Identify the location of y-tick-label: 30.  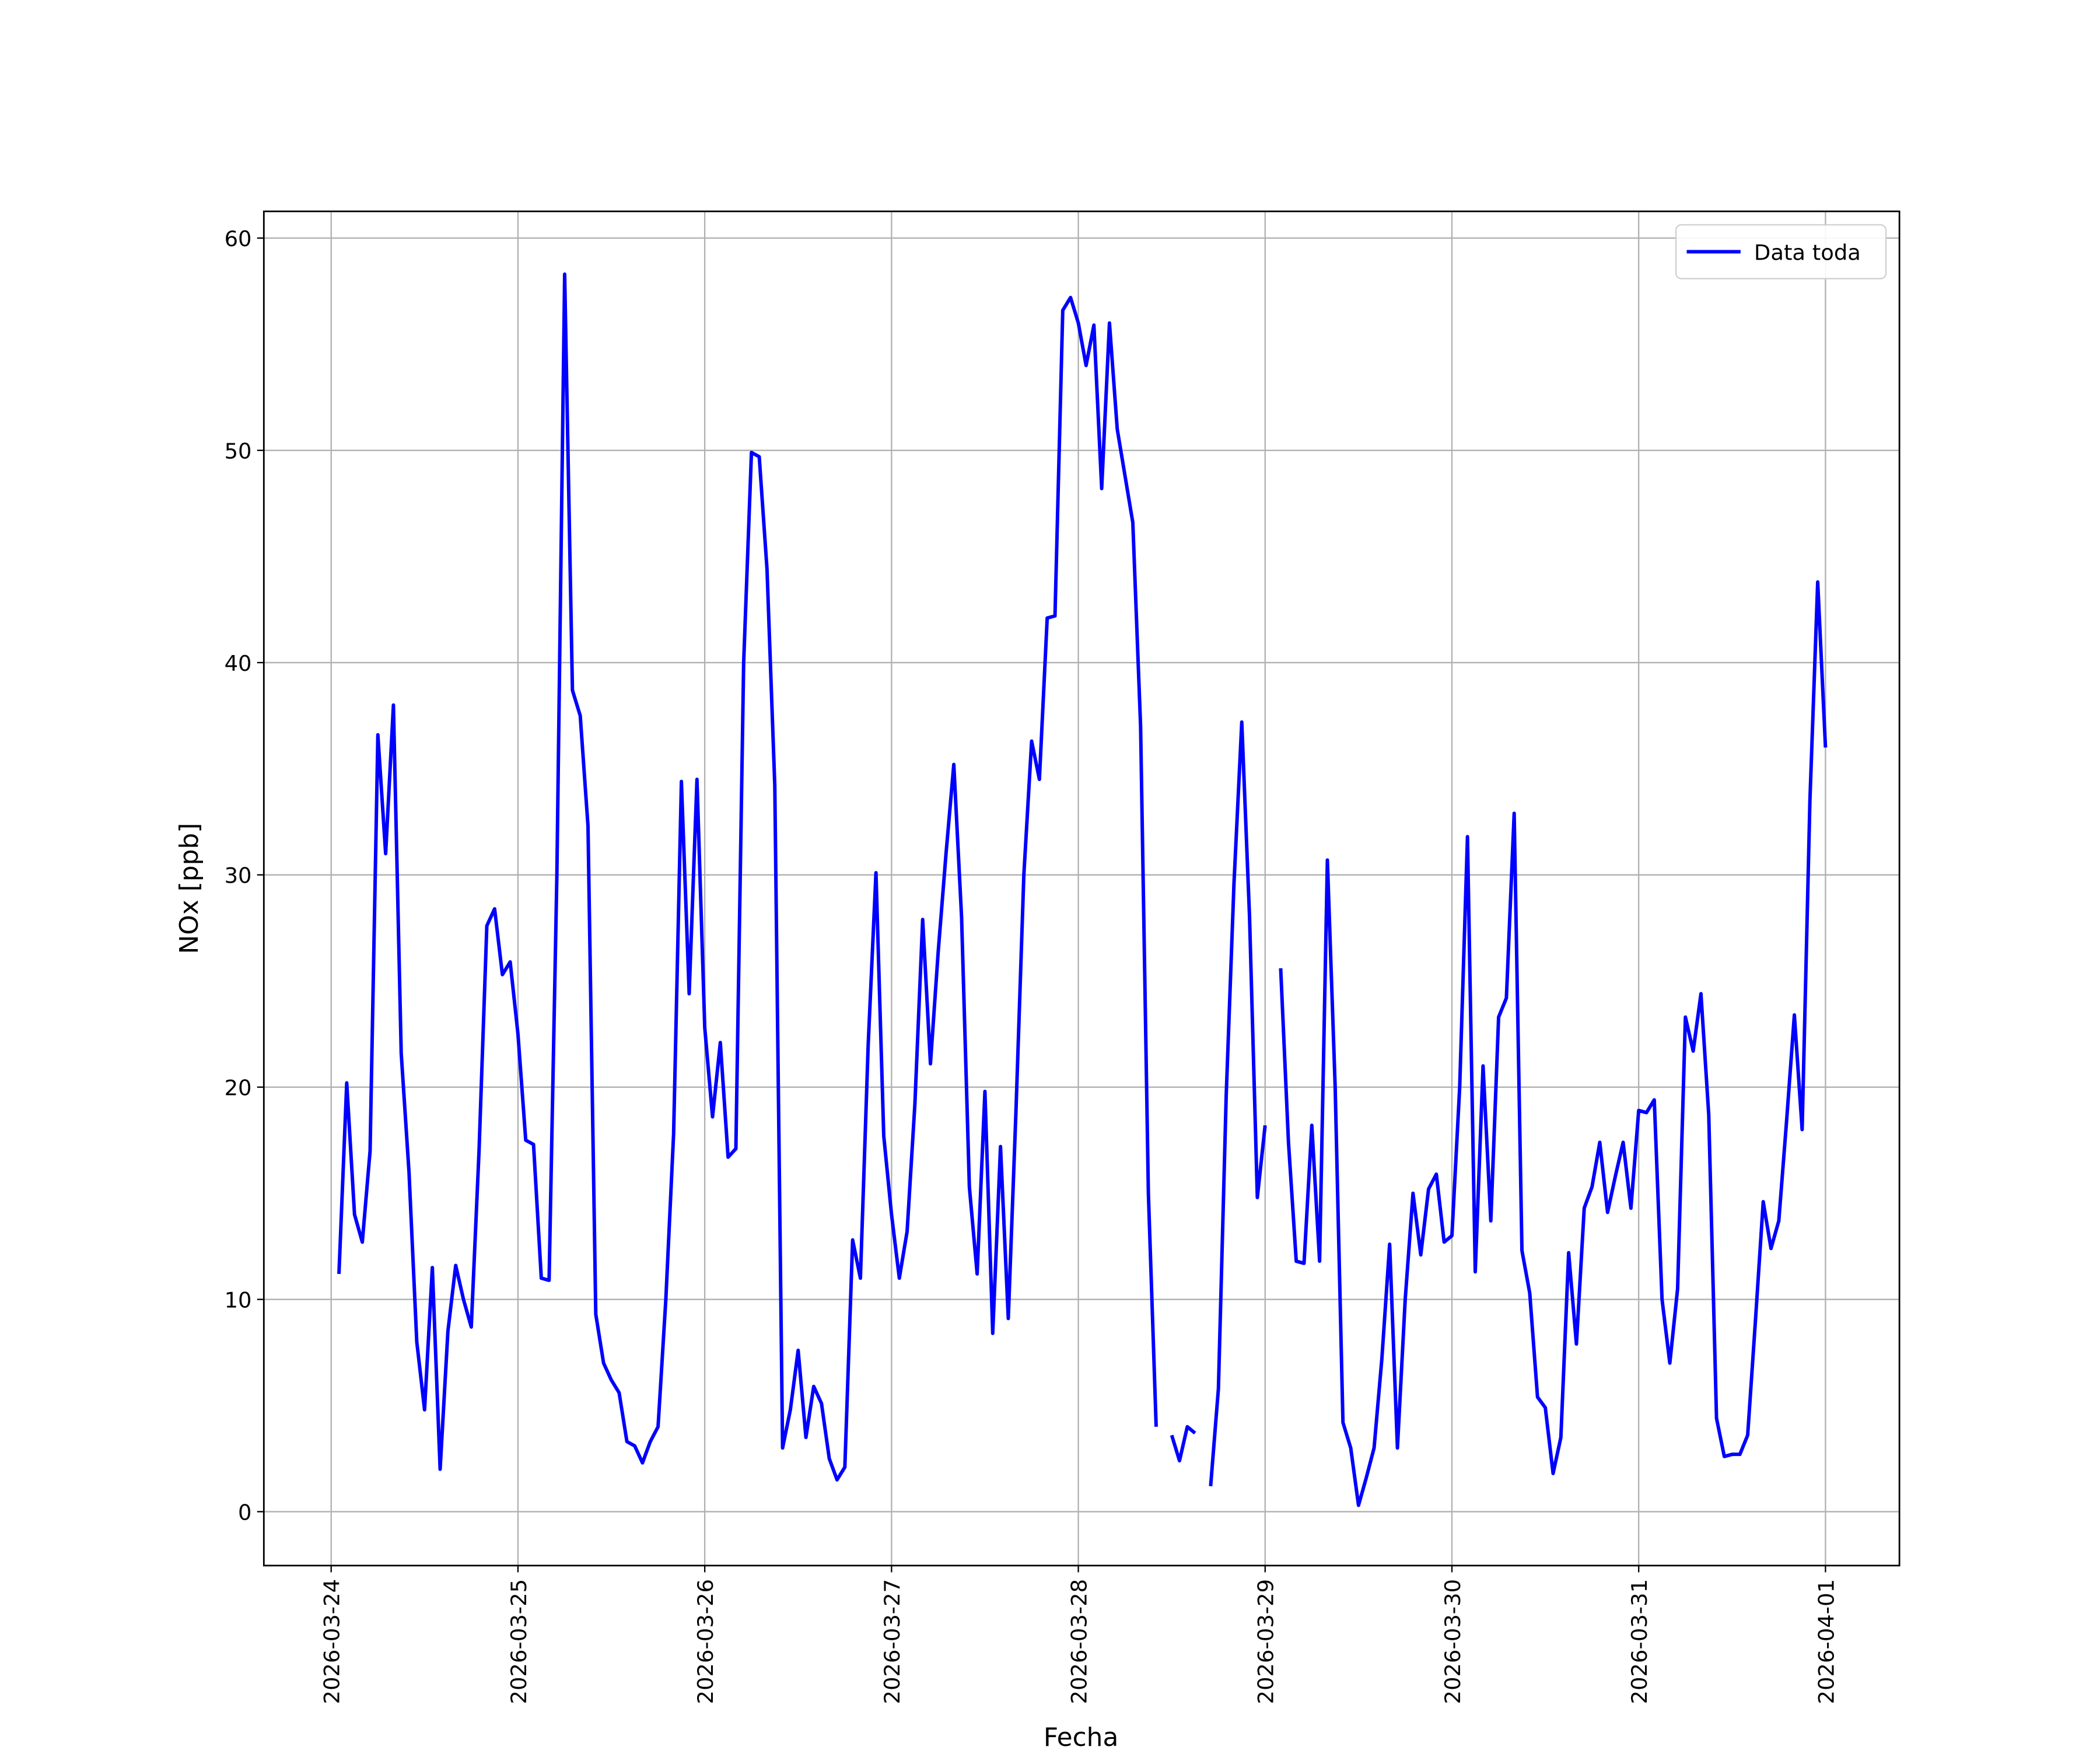
(238, 875).